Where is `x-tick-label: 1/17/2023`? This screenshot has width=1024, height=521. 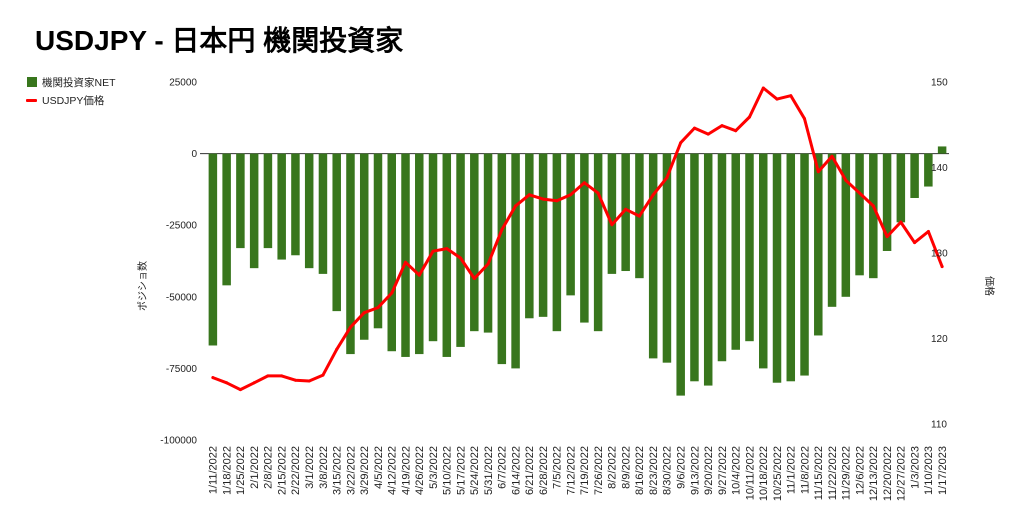
x-tick-label: 1/17/2023 is located at coordinates (943, 470).